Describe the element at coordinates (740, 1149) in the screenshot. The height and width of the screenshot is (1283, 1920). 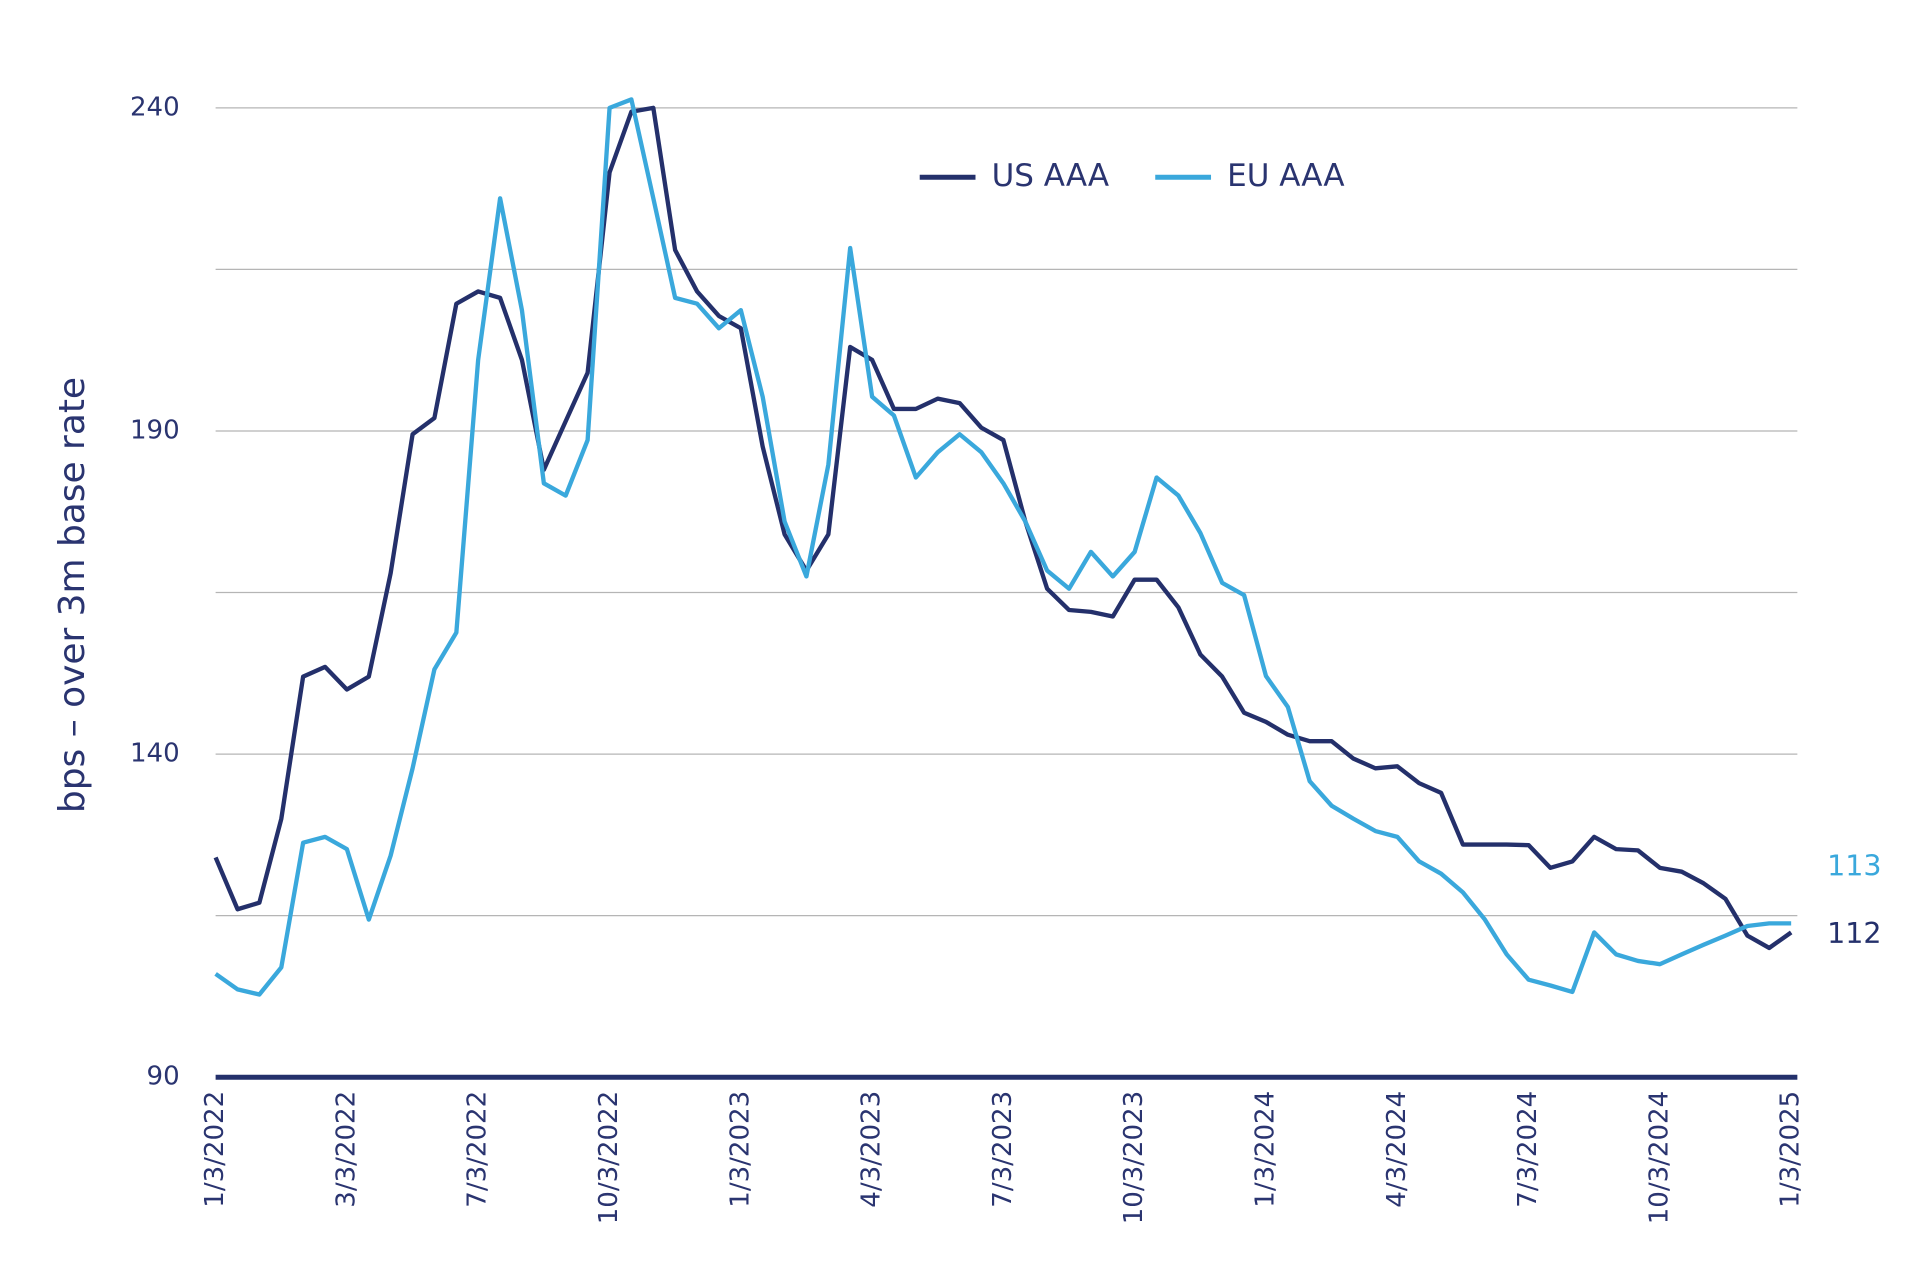
I see `x-tick-label: 1/3/2023` at that location.